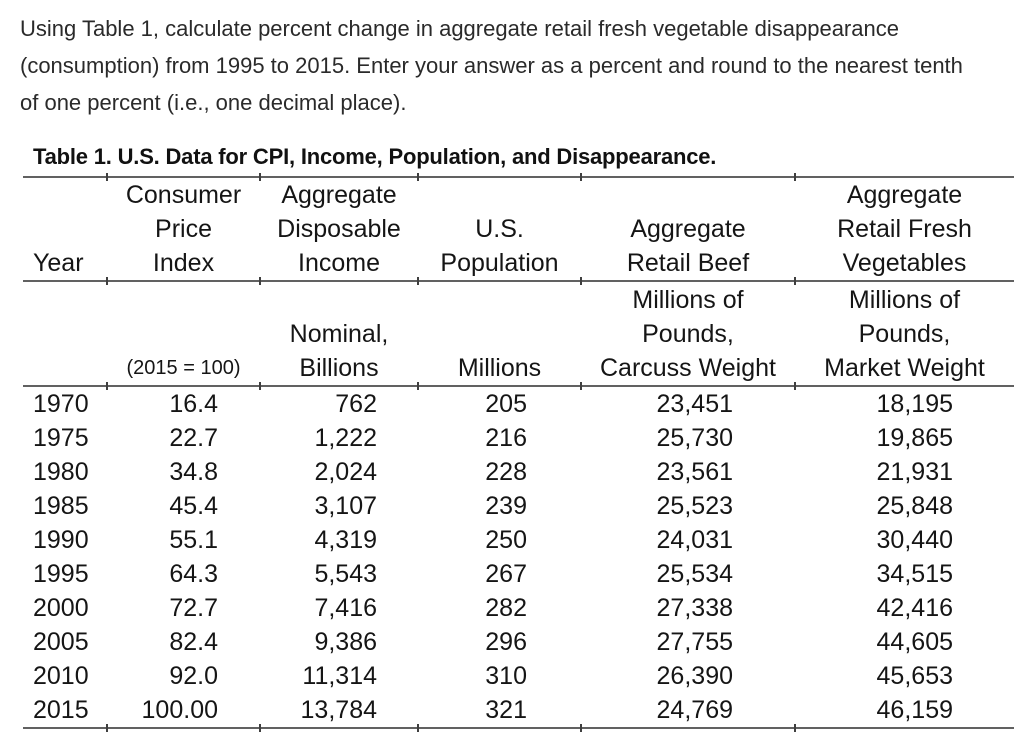 This screenshot has width=1024, height=746. Describe the element at coordinates (356, 404) in the screenshot. I see `table-cell-income: 762` at that location.